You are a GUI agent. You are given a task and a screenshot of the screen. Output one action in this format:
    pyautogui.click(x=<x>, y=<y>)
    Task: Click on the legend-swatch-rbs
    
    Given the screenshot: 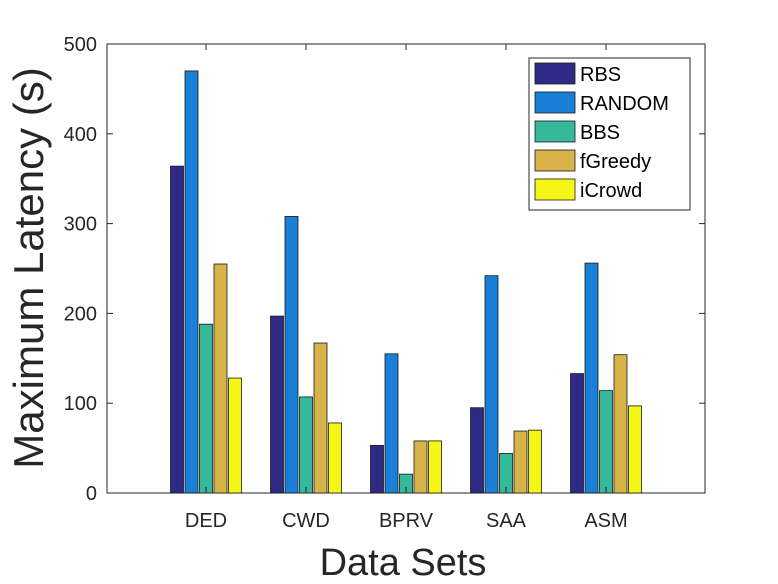 What is the action you would take?
    pyautogui.click(x=555, y=73)
    